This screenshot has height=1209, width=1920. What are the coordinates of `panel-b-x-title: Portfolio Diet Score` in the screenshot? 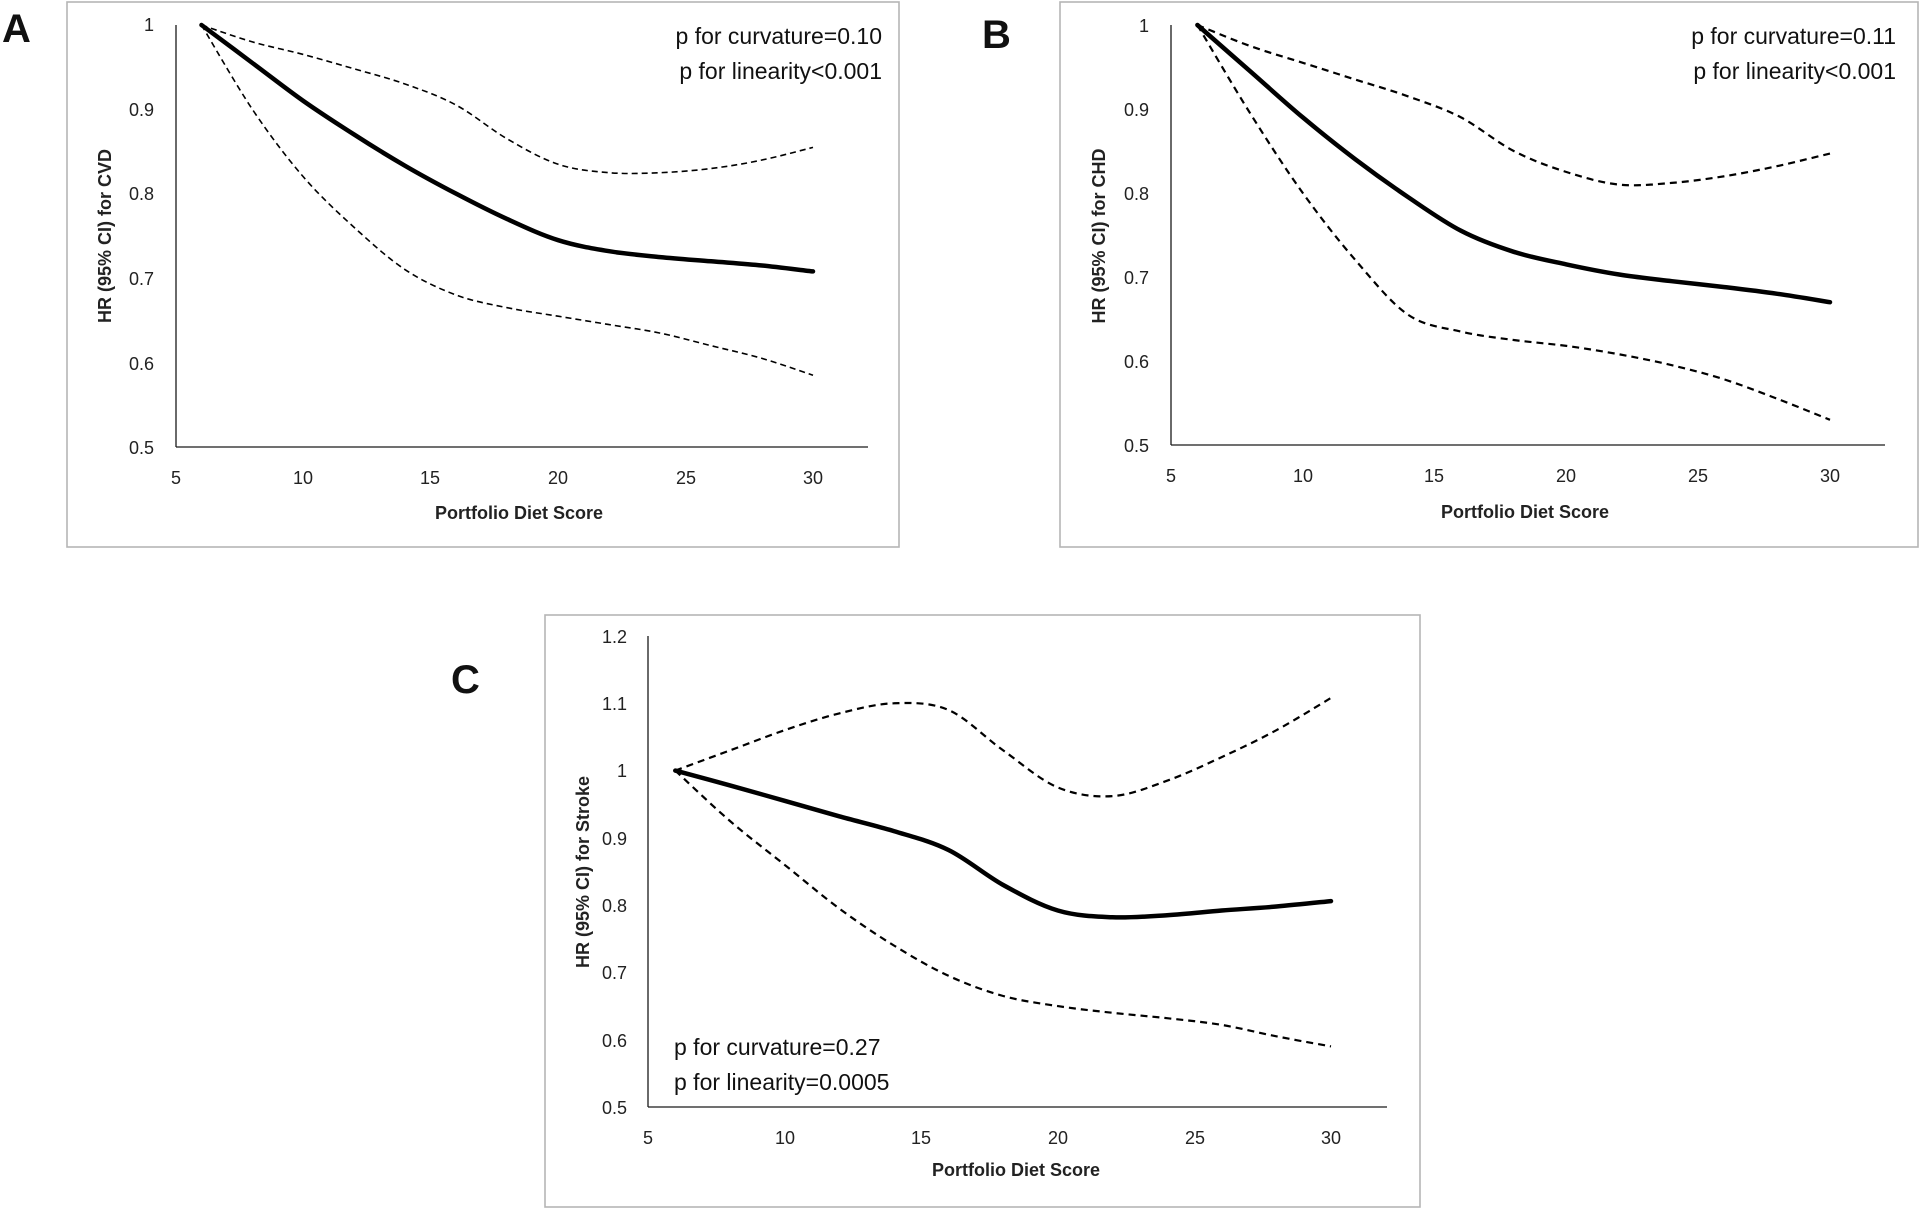 It's located at (1525, 512).